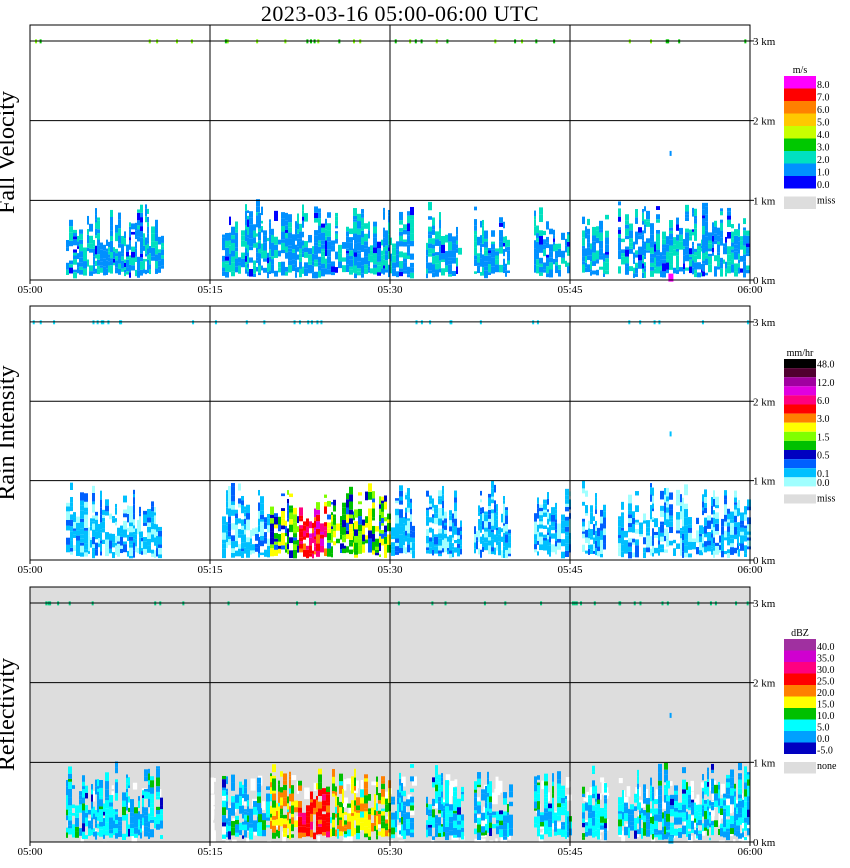  I want to click on legend-units: m/s, so click(800, 70).